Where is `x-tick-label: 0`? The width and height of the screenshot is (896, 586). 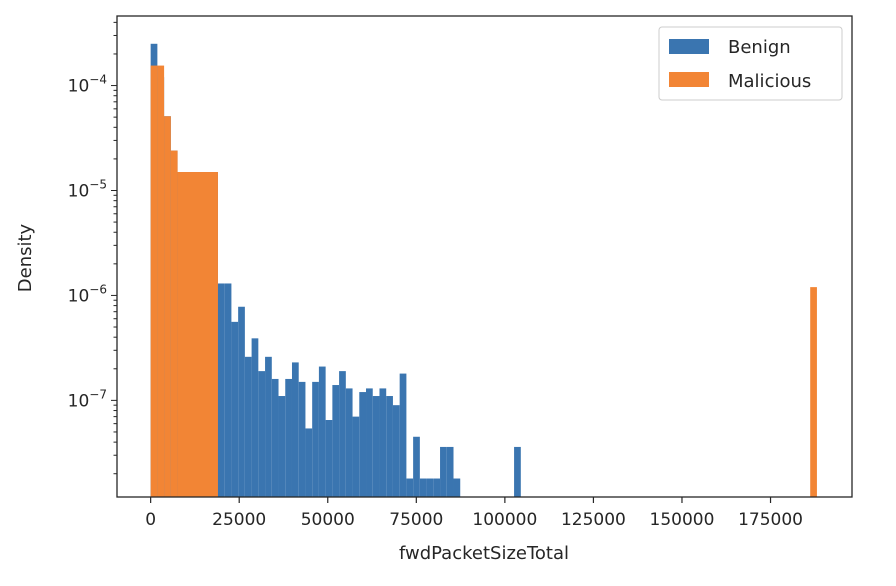
x-tick-label: 0 is located at coordinates (150, 520).